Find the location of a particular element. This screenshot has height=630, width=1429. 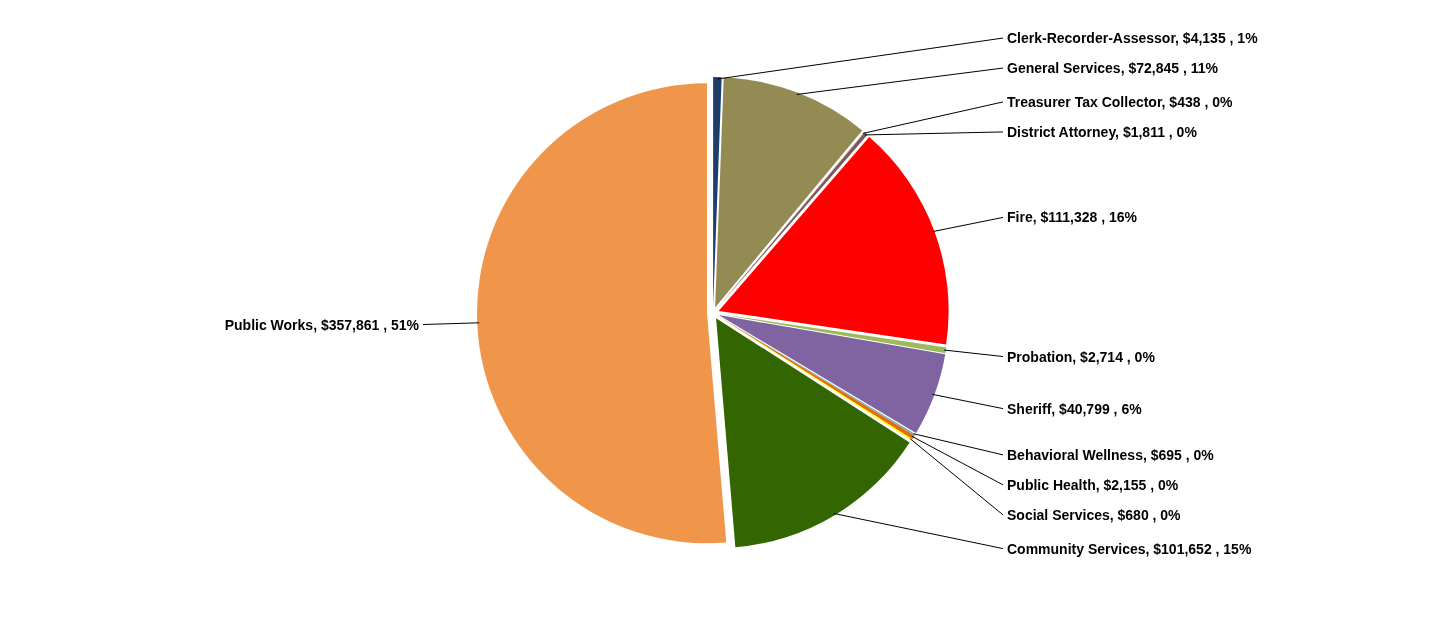

slice-label: Fire, $111,328 , 16% is located at coordinates (1072, 217).